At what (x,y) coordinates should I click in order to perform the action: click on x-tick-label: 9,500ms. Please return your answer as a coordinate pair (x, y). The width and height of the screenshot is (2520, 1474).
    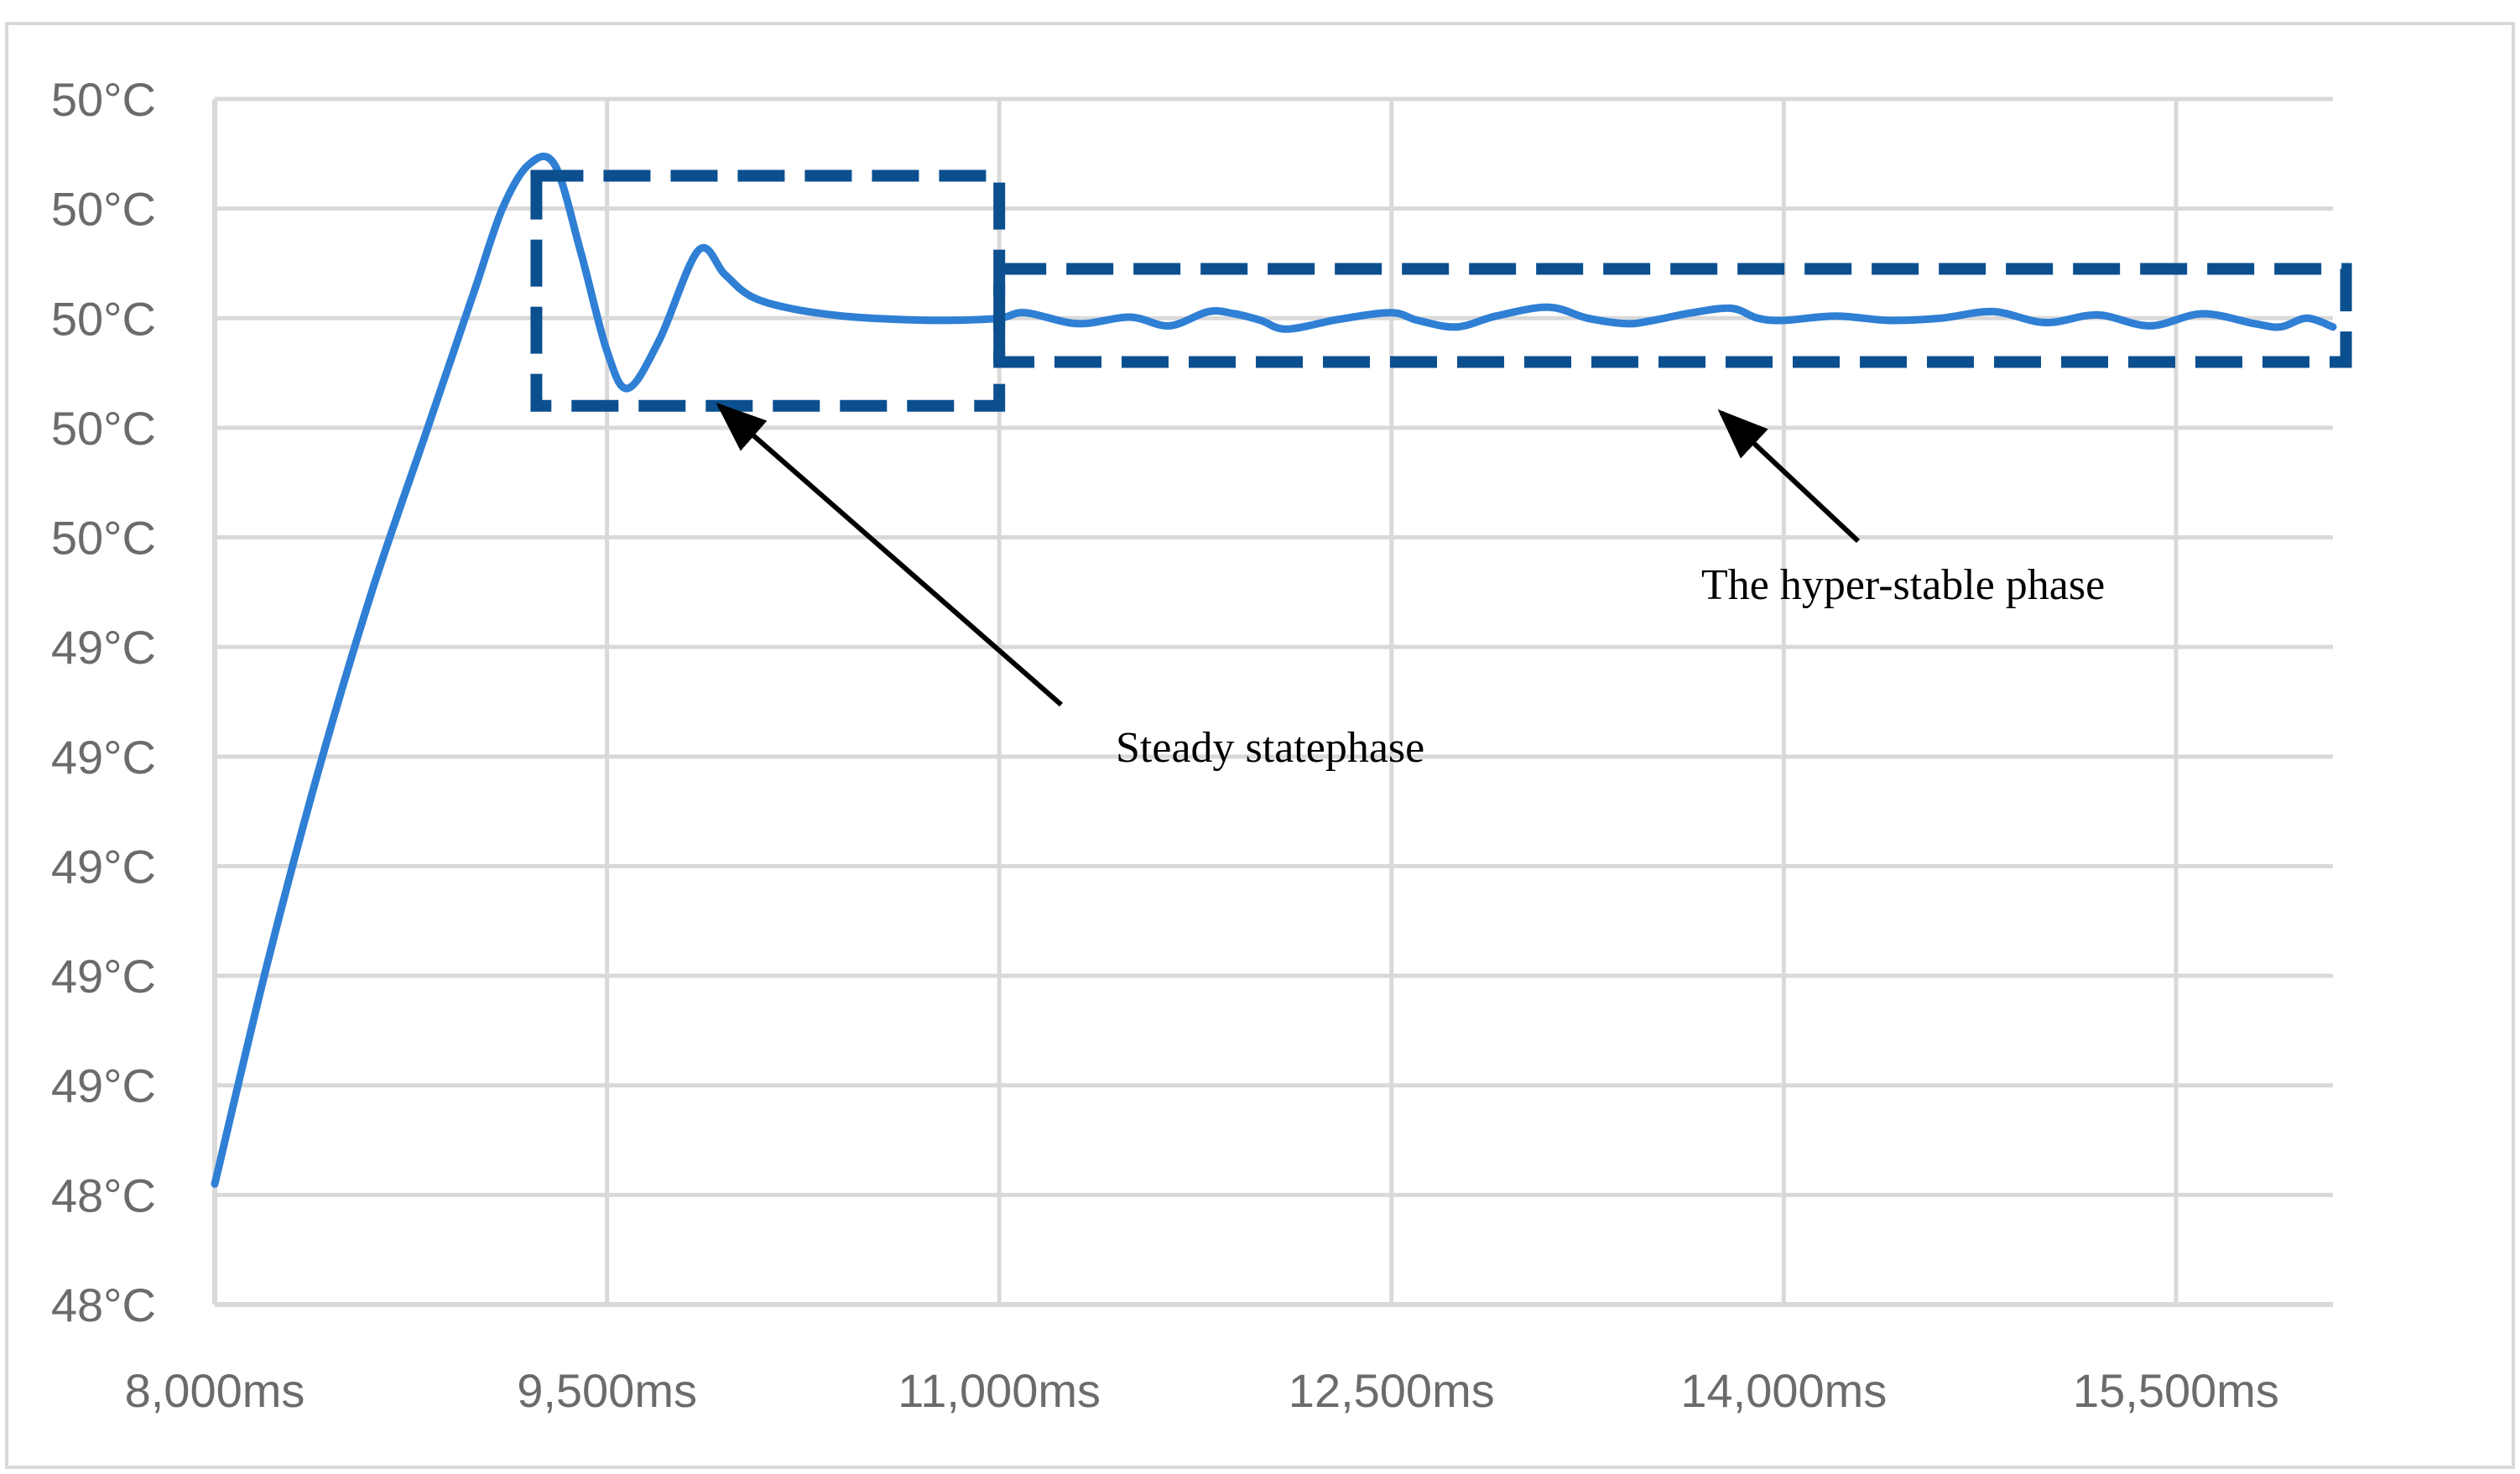
    Looking at the image, I should click on (607, 1390).